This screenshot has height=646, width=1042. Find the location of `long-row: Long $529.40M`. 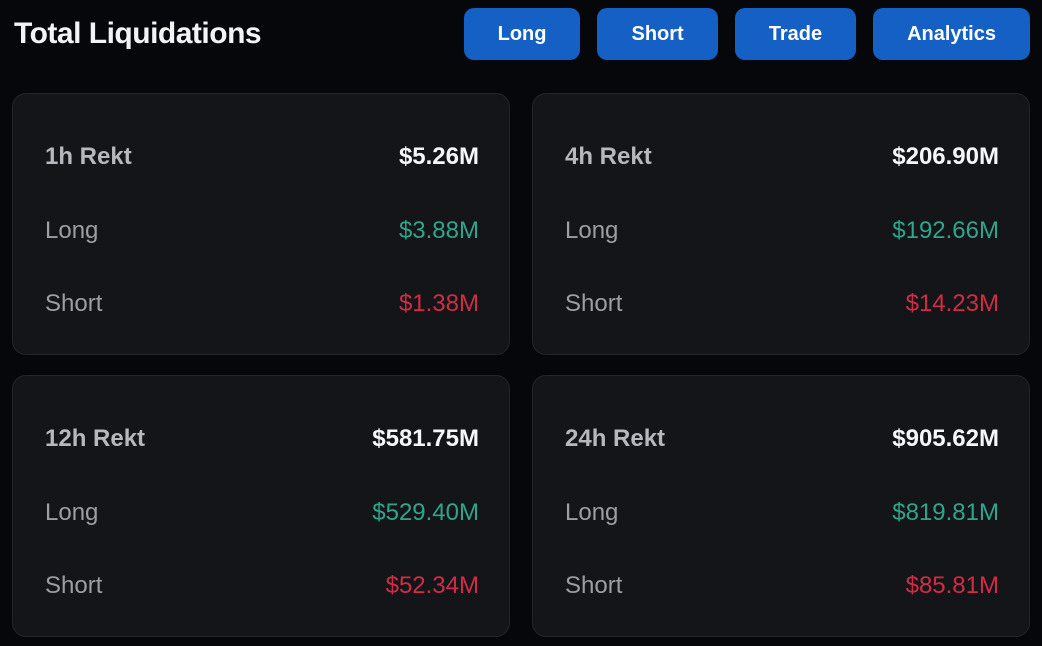

long-row: Long $529.40M is located at coordinates (262, 512).